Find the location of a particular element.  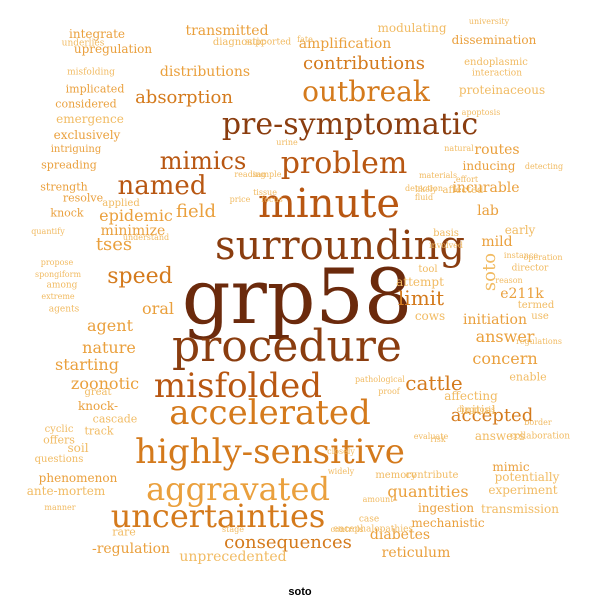

word-108: affected is located at coordinates (463, 190).